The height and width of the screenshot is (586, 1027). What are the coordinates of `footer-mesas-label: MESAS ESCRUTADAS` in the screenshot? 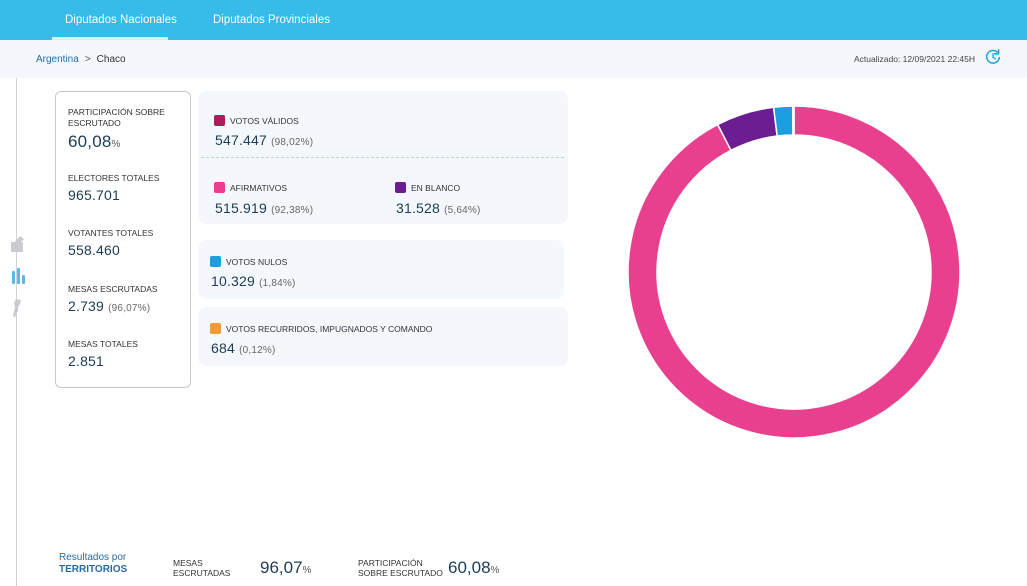 It's located at (201, 568).